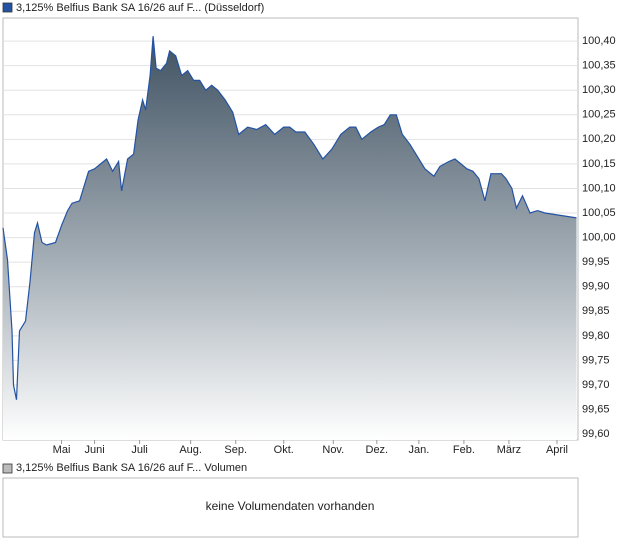 The width and height of the screenshot is (620, 551). I want to click on x-tick-label: Okt., so click(284, 450).